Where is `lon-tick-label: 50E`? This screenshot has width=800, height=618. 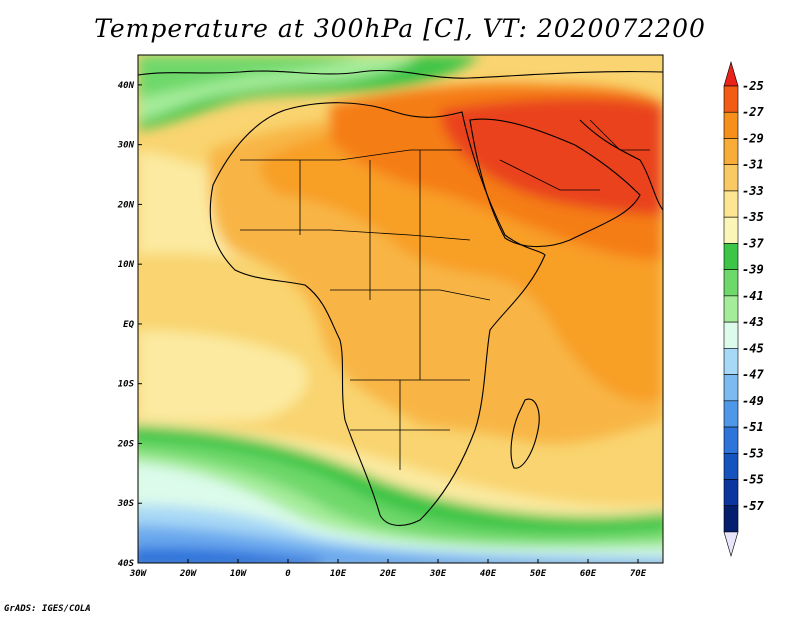 lon-tick-label: 50E is located at coordinates (538, 574).